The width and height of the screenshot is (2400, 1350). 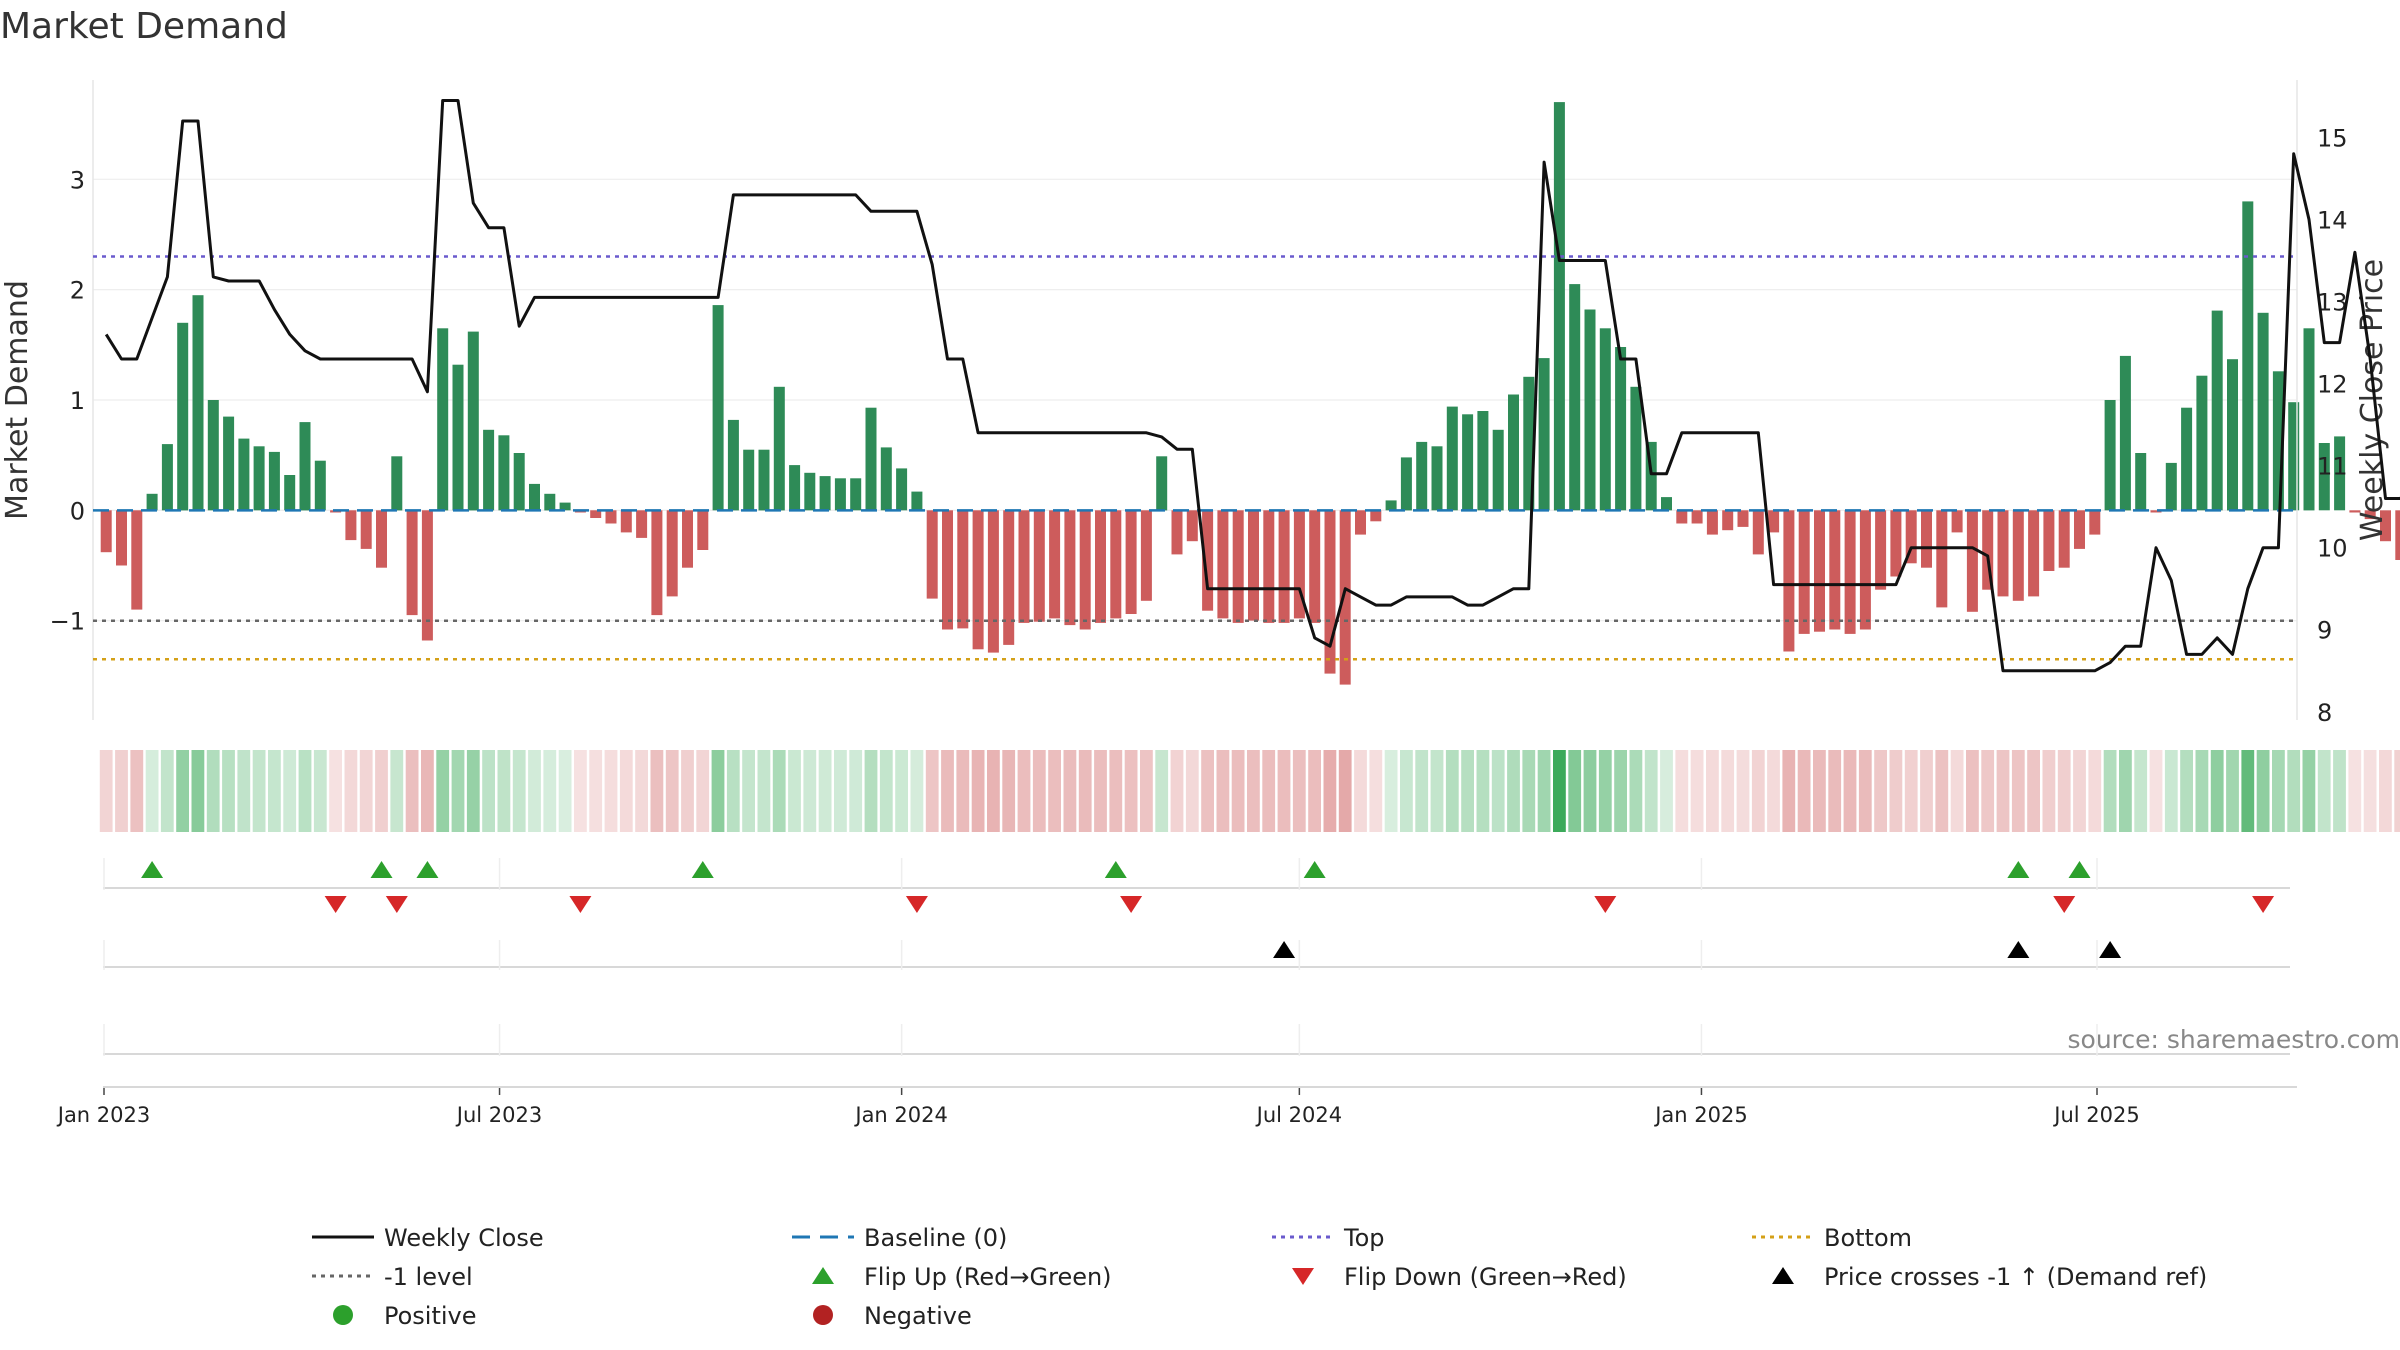 What do you see at coordinates (988, 1277) in the screenshot?
I see `legend-label: Flip Up (Red→Green)` at bounding box center [988, 1277].